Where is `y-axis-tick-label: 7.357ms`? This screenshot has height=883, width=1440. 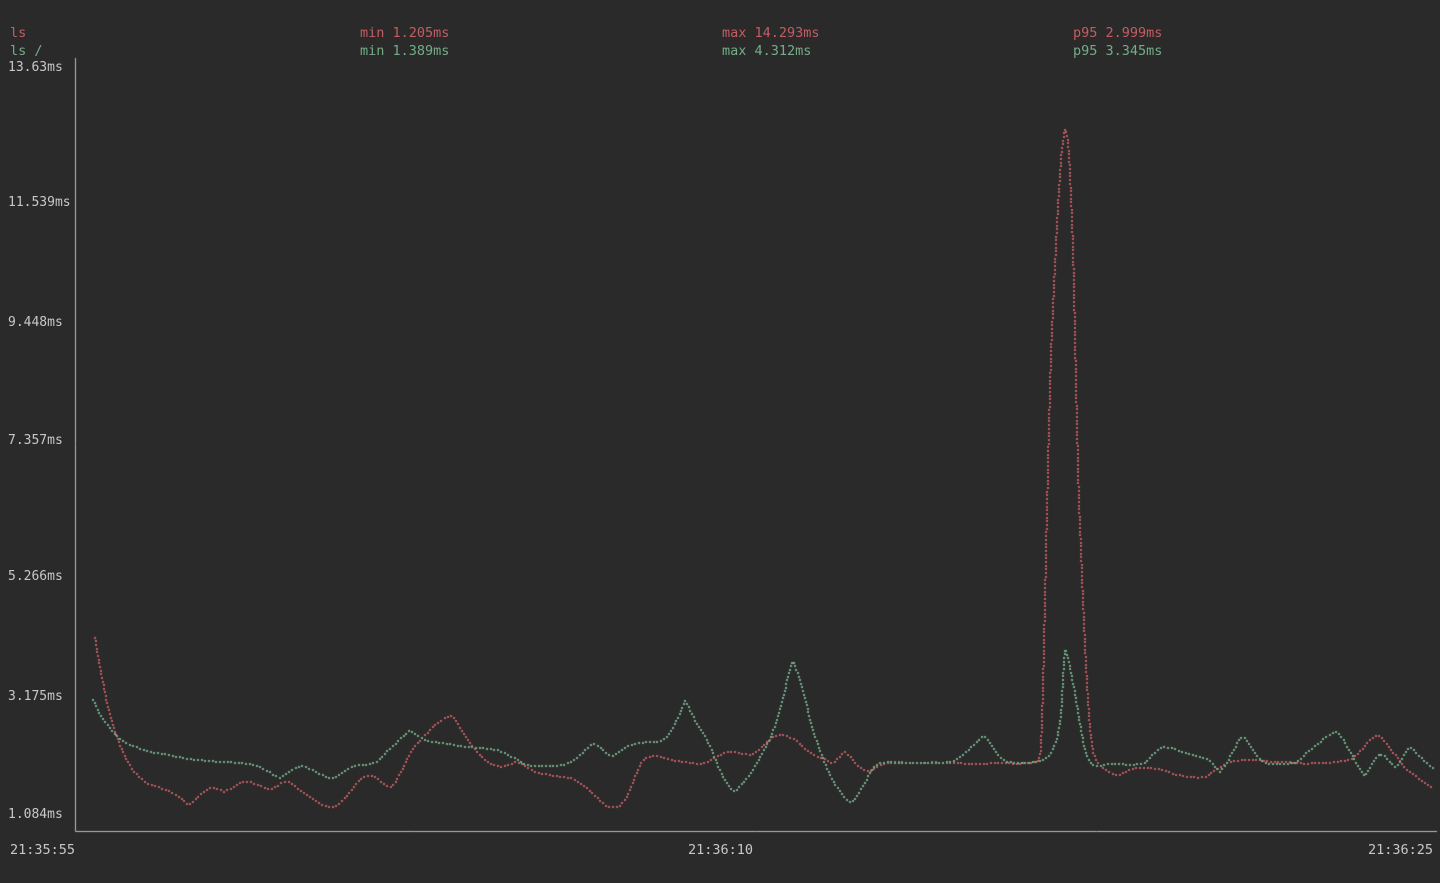 y-axis-tick-label: 7.357ms is located at coordinates (35, 440).